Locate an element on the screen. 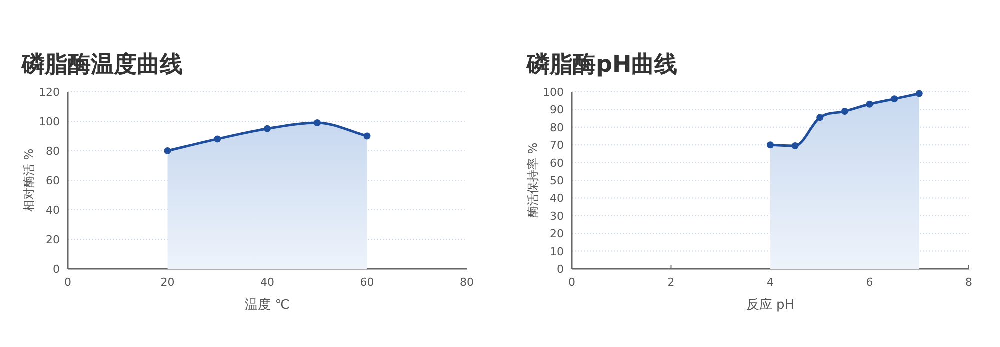  x-axis-title: 反应 pH is located at coordinates (770, 305).